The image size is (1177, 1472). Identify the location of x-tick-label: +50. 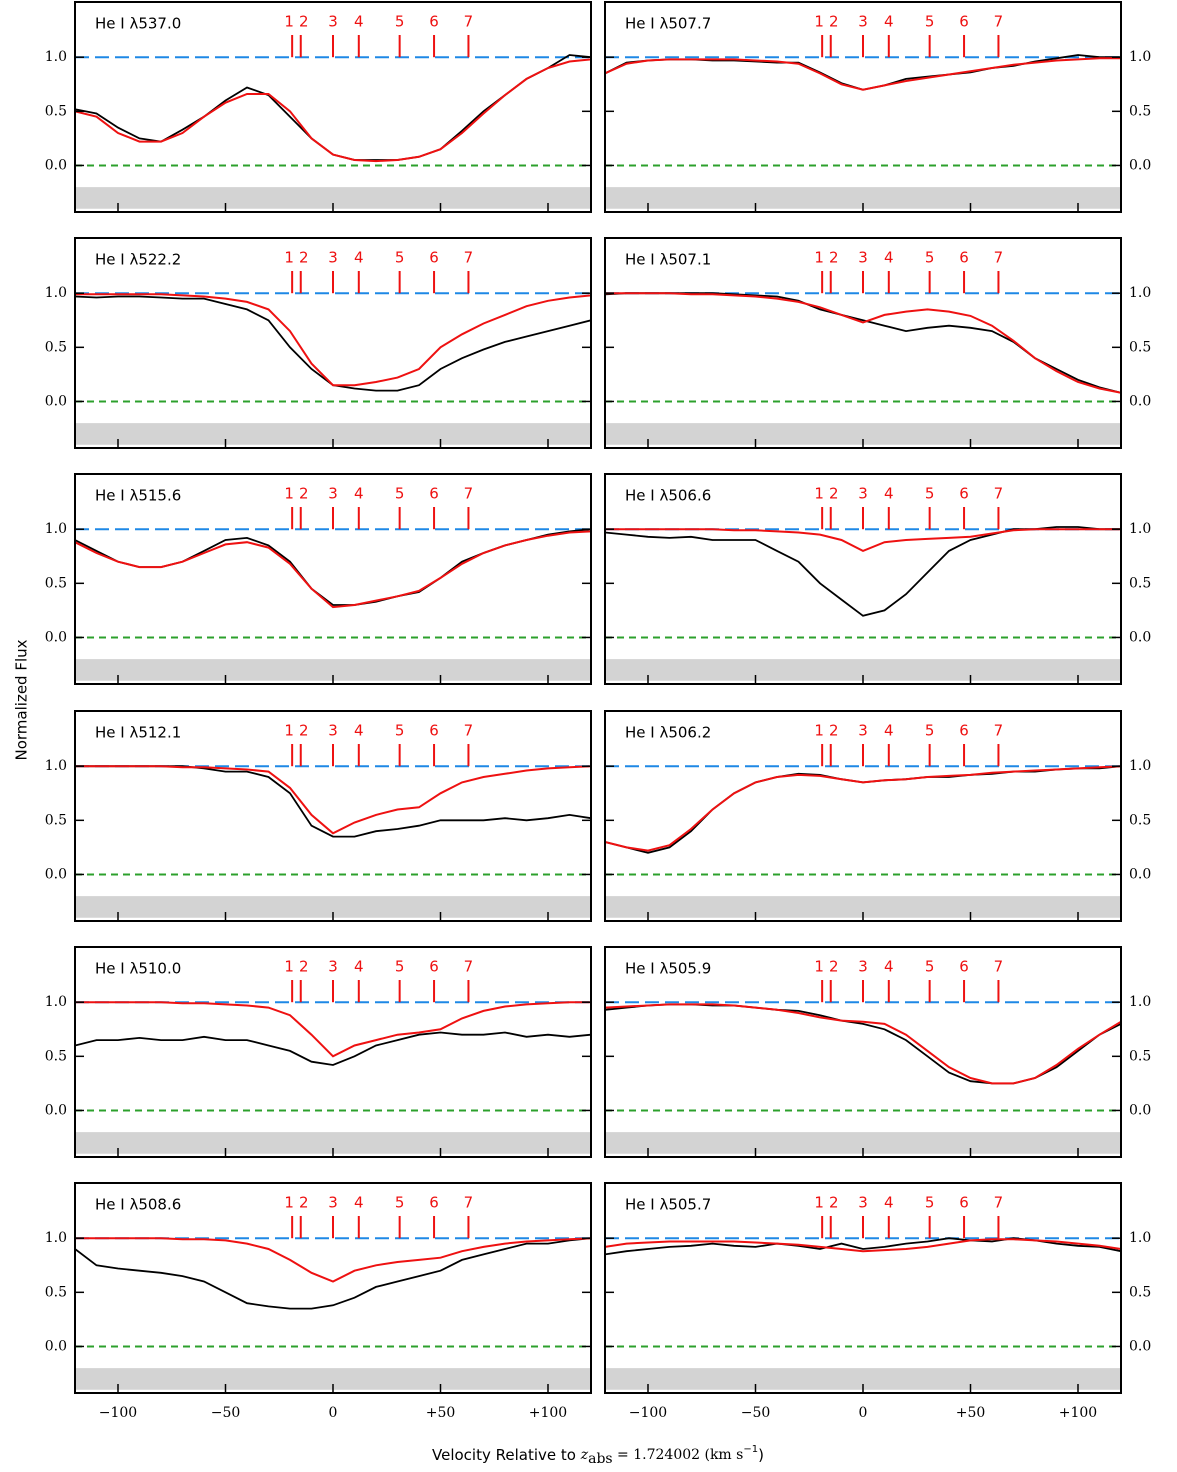
(441, 1413).